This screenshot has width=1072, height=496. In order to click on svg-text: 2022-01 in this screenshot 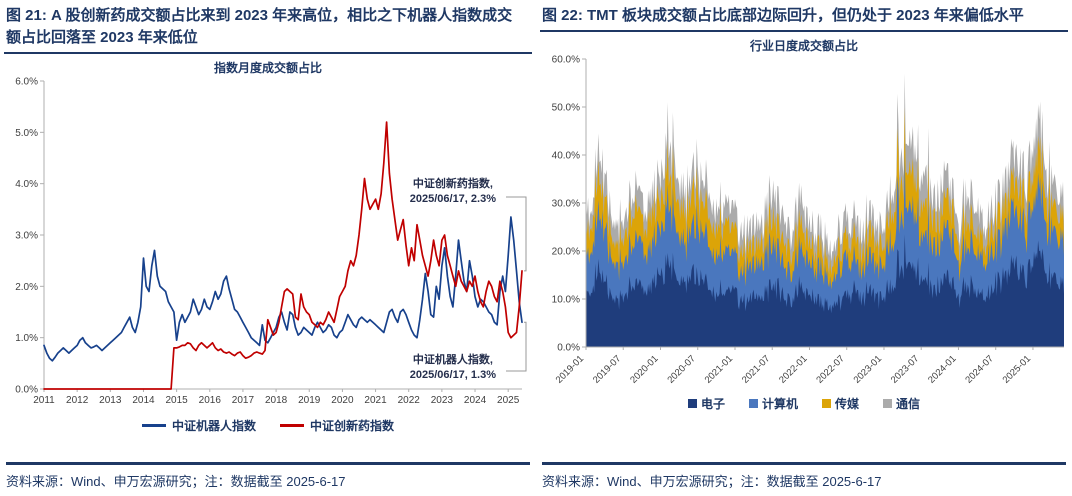, I will do `click(793, 369)`.